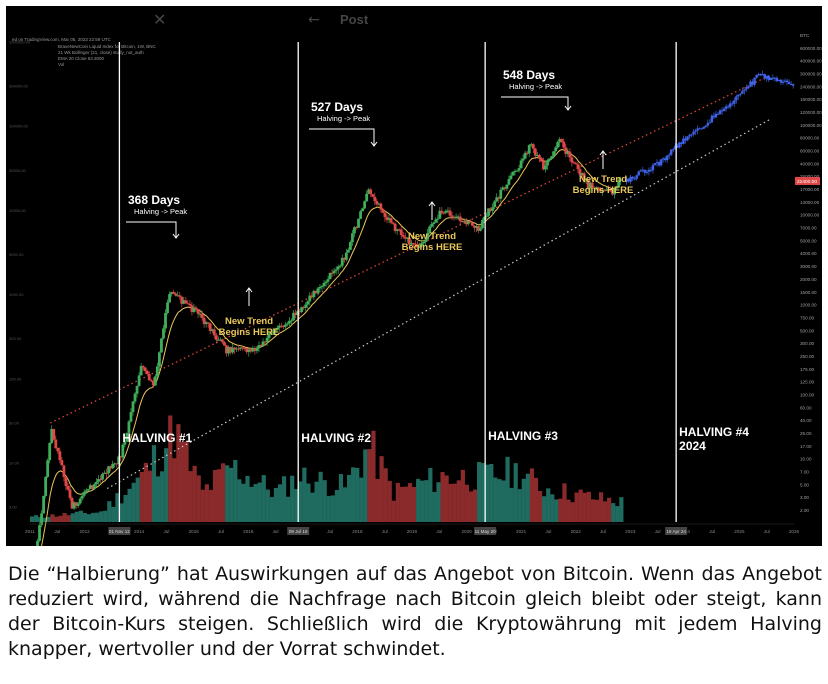 The height and width of the screenshot is (684, 828). What do you see at coordinates (15, 378) in the screenshot?
I see `left-axis-label: 100.00` at bounding box center [15, 378].